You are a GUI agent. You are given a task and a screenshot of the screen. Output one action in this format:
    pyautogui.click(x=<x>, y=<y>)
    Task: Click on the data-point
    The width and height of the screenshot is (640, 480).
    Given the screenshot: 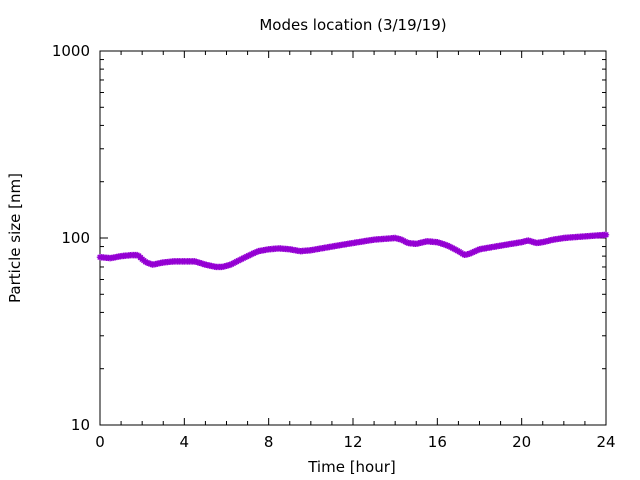 What is the action you would take?
    pyautogui.click(x=606, y=235)
    